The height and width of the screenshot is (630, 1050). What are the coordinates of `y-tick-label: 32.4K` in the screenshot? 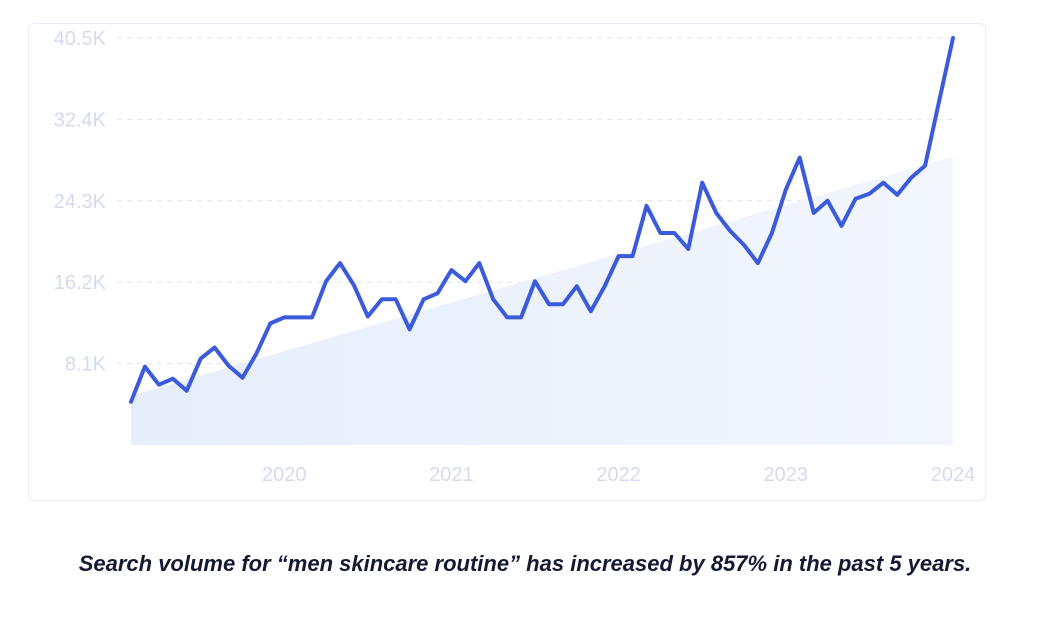 It's located at (80, 120).